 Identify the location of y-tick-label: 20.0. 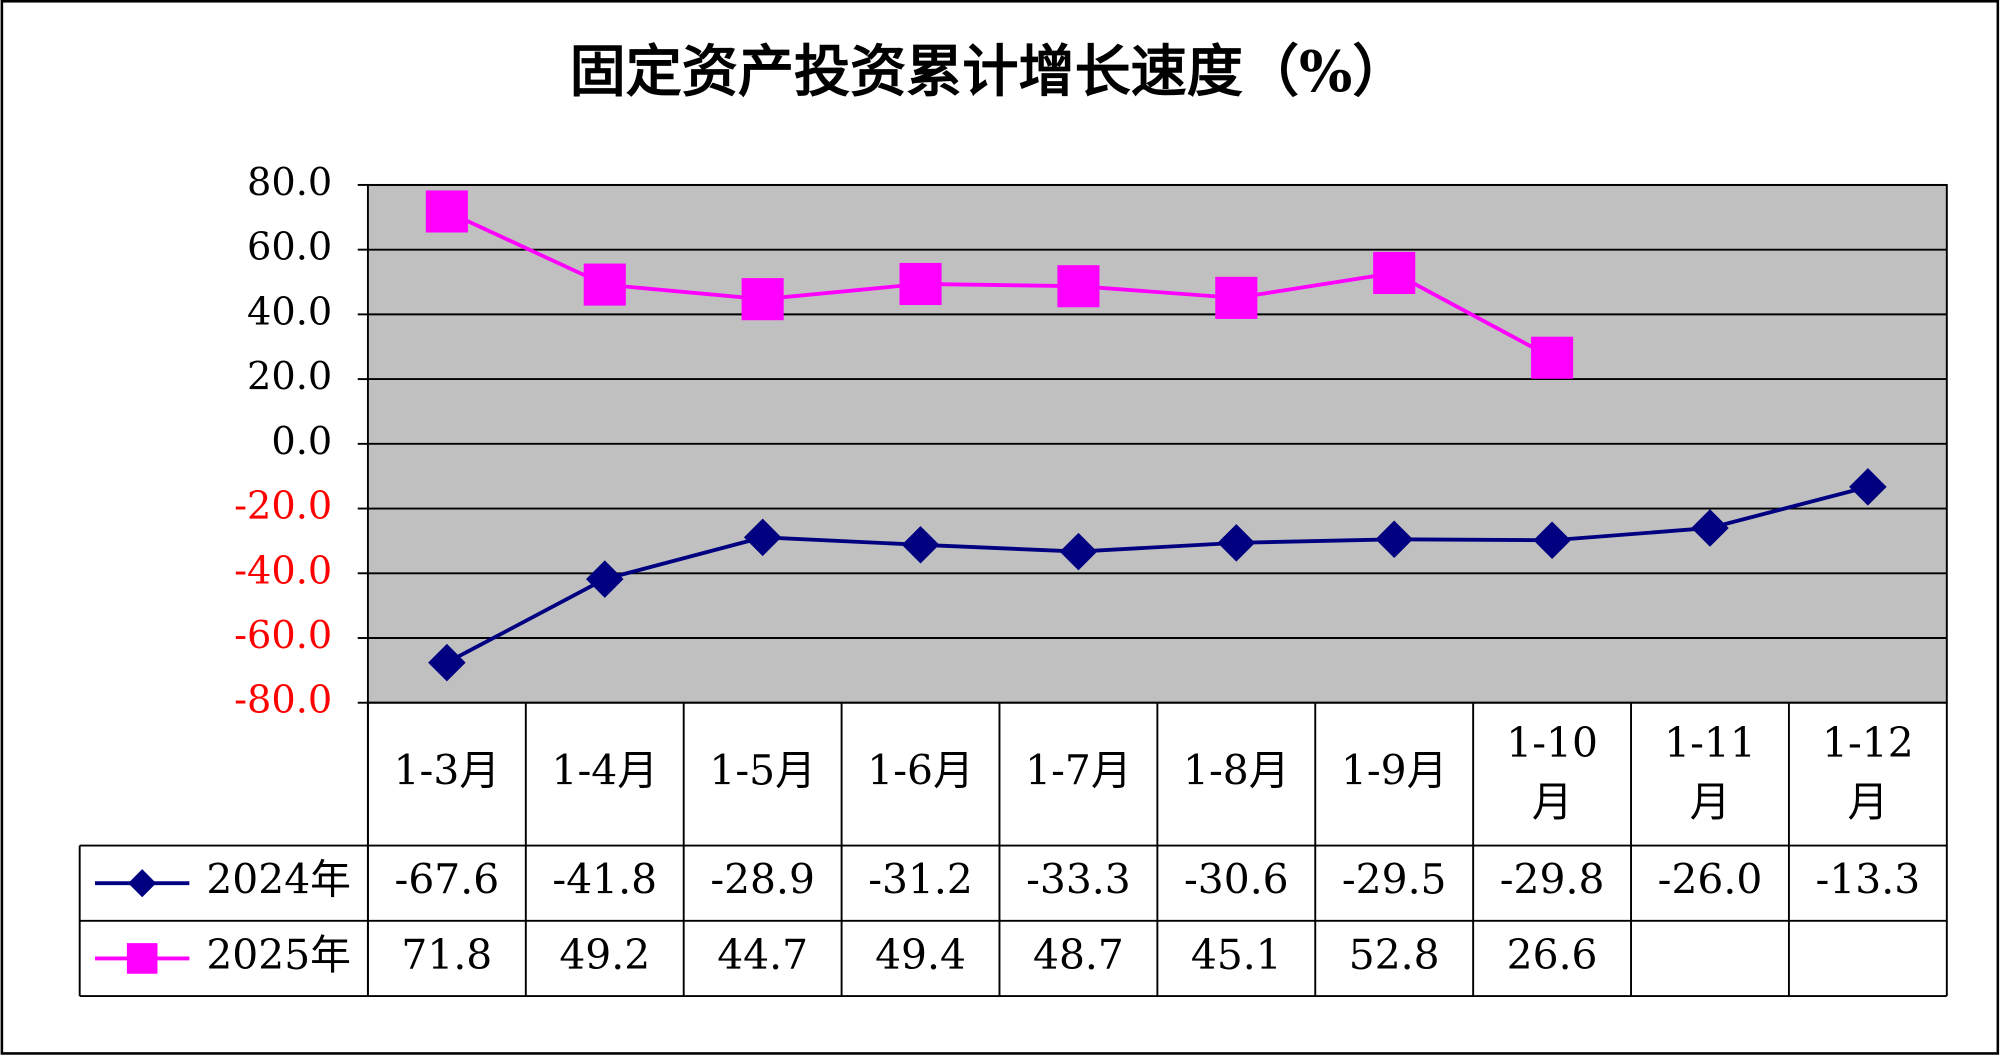
(289, 376).